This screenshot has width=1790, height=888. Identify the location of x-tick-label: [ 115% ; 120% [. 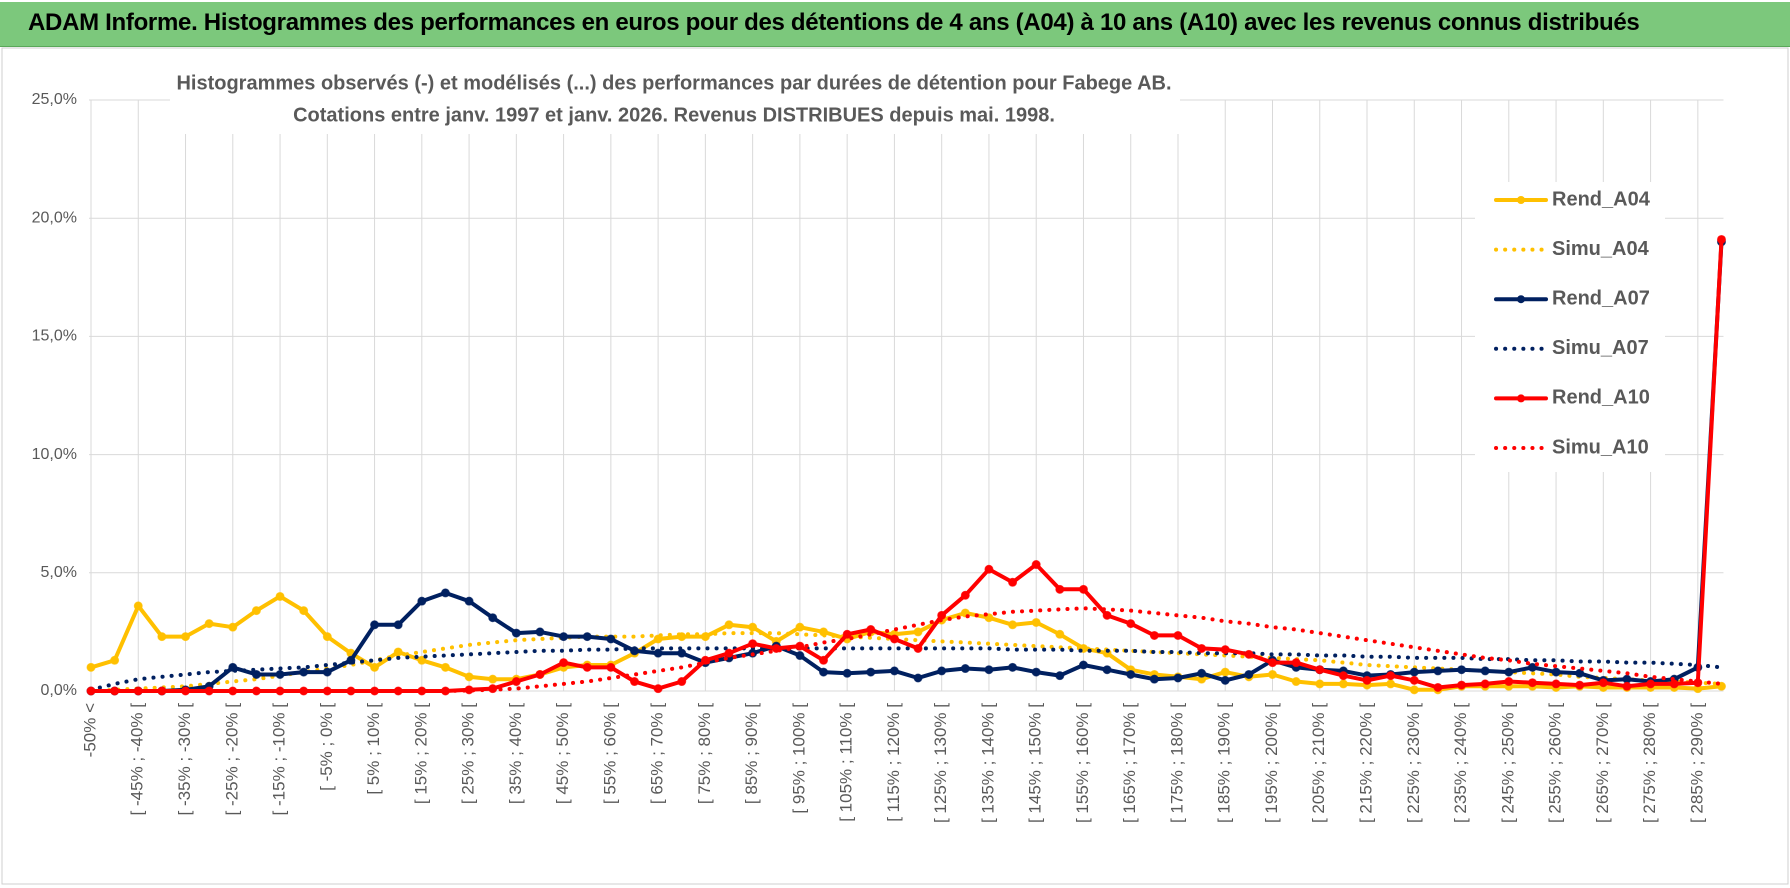
(893, 762).